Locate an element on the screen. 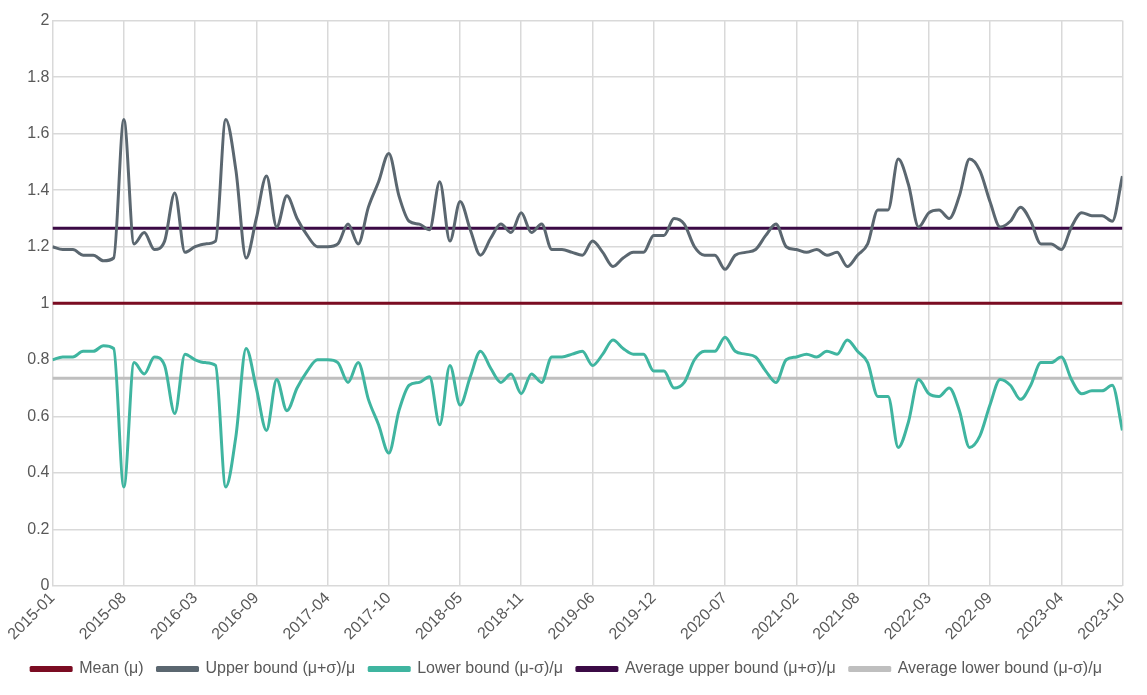  y-tick-label: 0.2 is located at coordinates (38, 528).